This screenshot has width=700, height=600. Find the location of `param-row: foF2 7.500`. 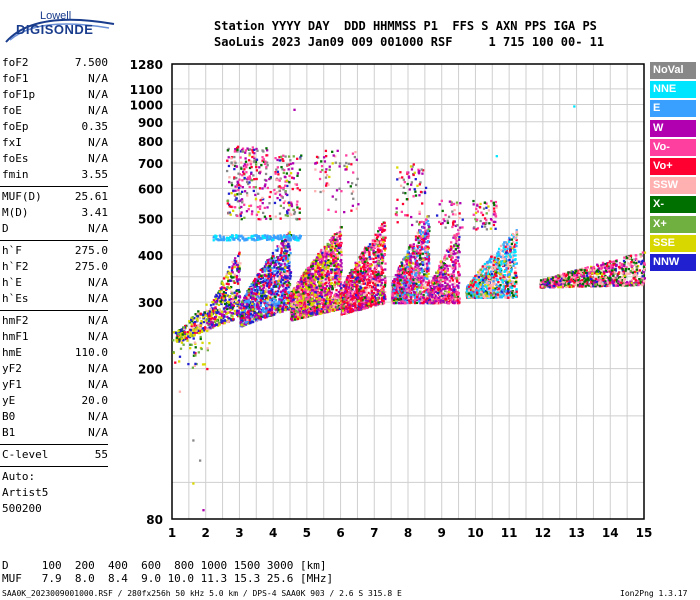

param-row: foF2 7.500 is located at coordinates (55, 64).